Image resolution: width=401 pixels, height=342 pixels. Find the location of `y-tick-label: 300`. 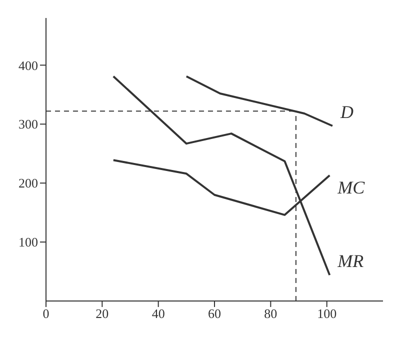

y-tick-label: 300 is located at coordinates (28, 124).